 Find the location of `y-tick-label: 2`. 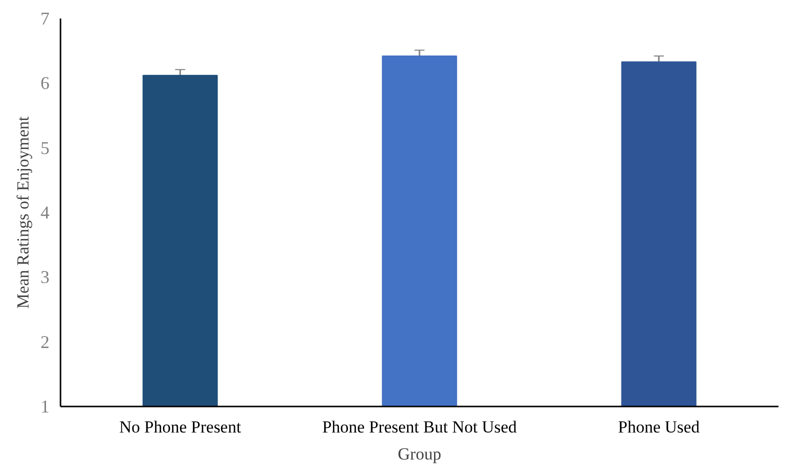

y-tick-label: 2 is located at coordinates (45, 342).